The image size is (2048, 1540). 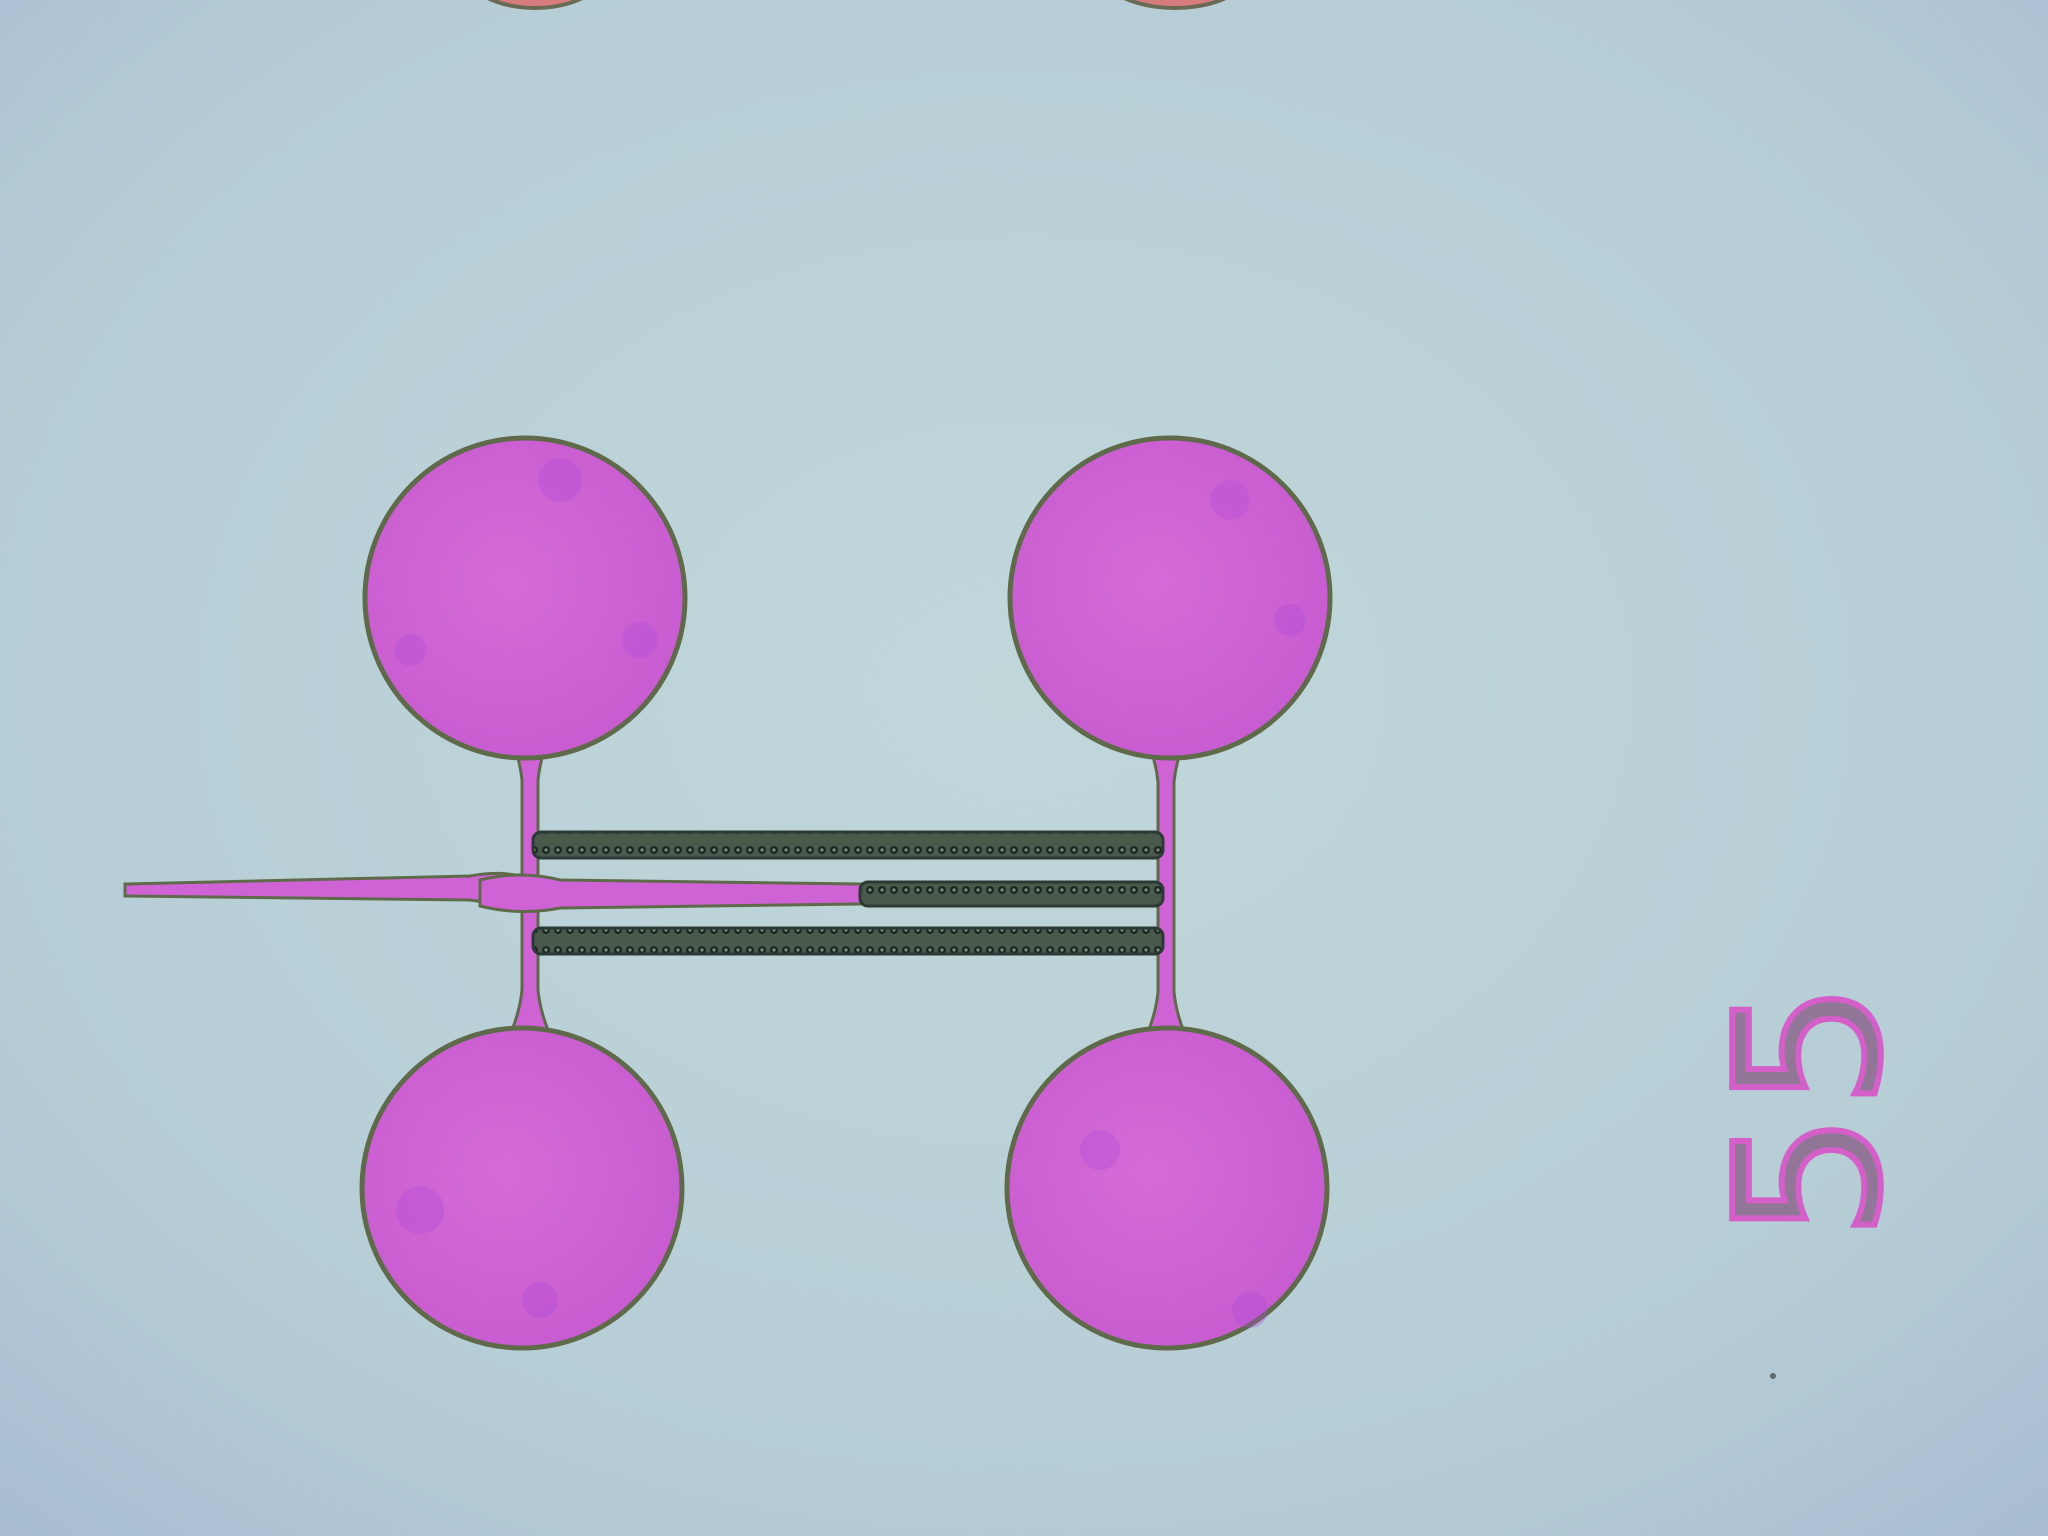 I want to click on die-number-label: 55, so click(x=1809, y=1109).